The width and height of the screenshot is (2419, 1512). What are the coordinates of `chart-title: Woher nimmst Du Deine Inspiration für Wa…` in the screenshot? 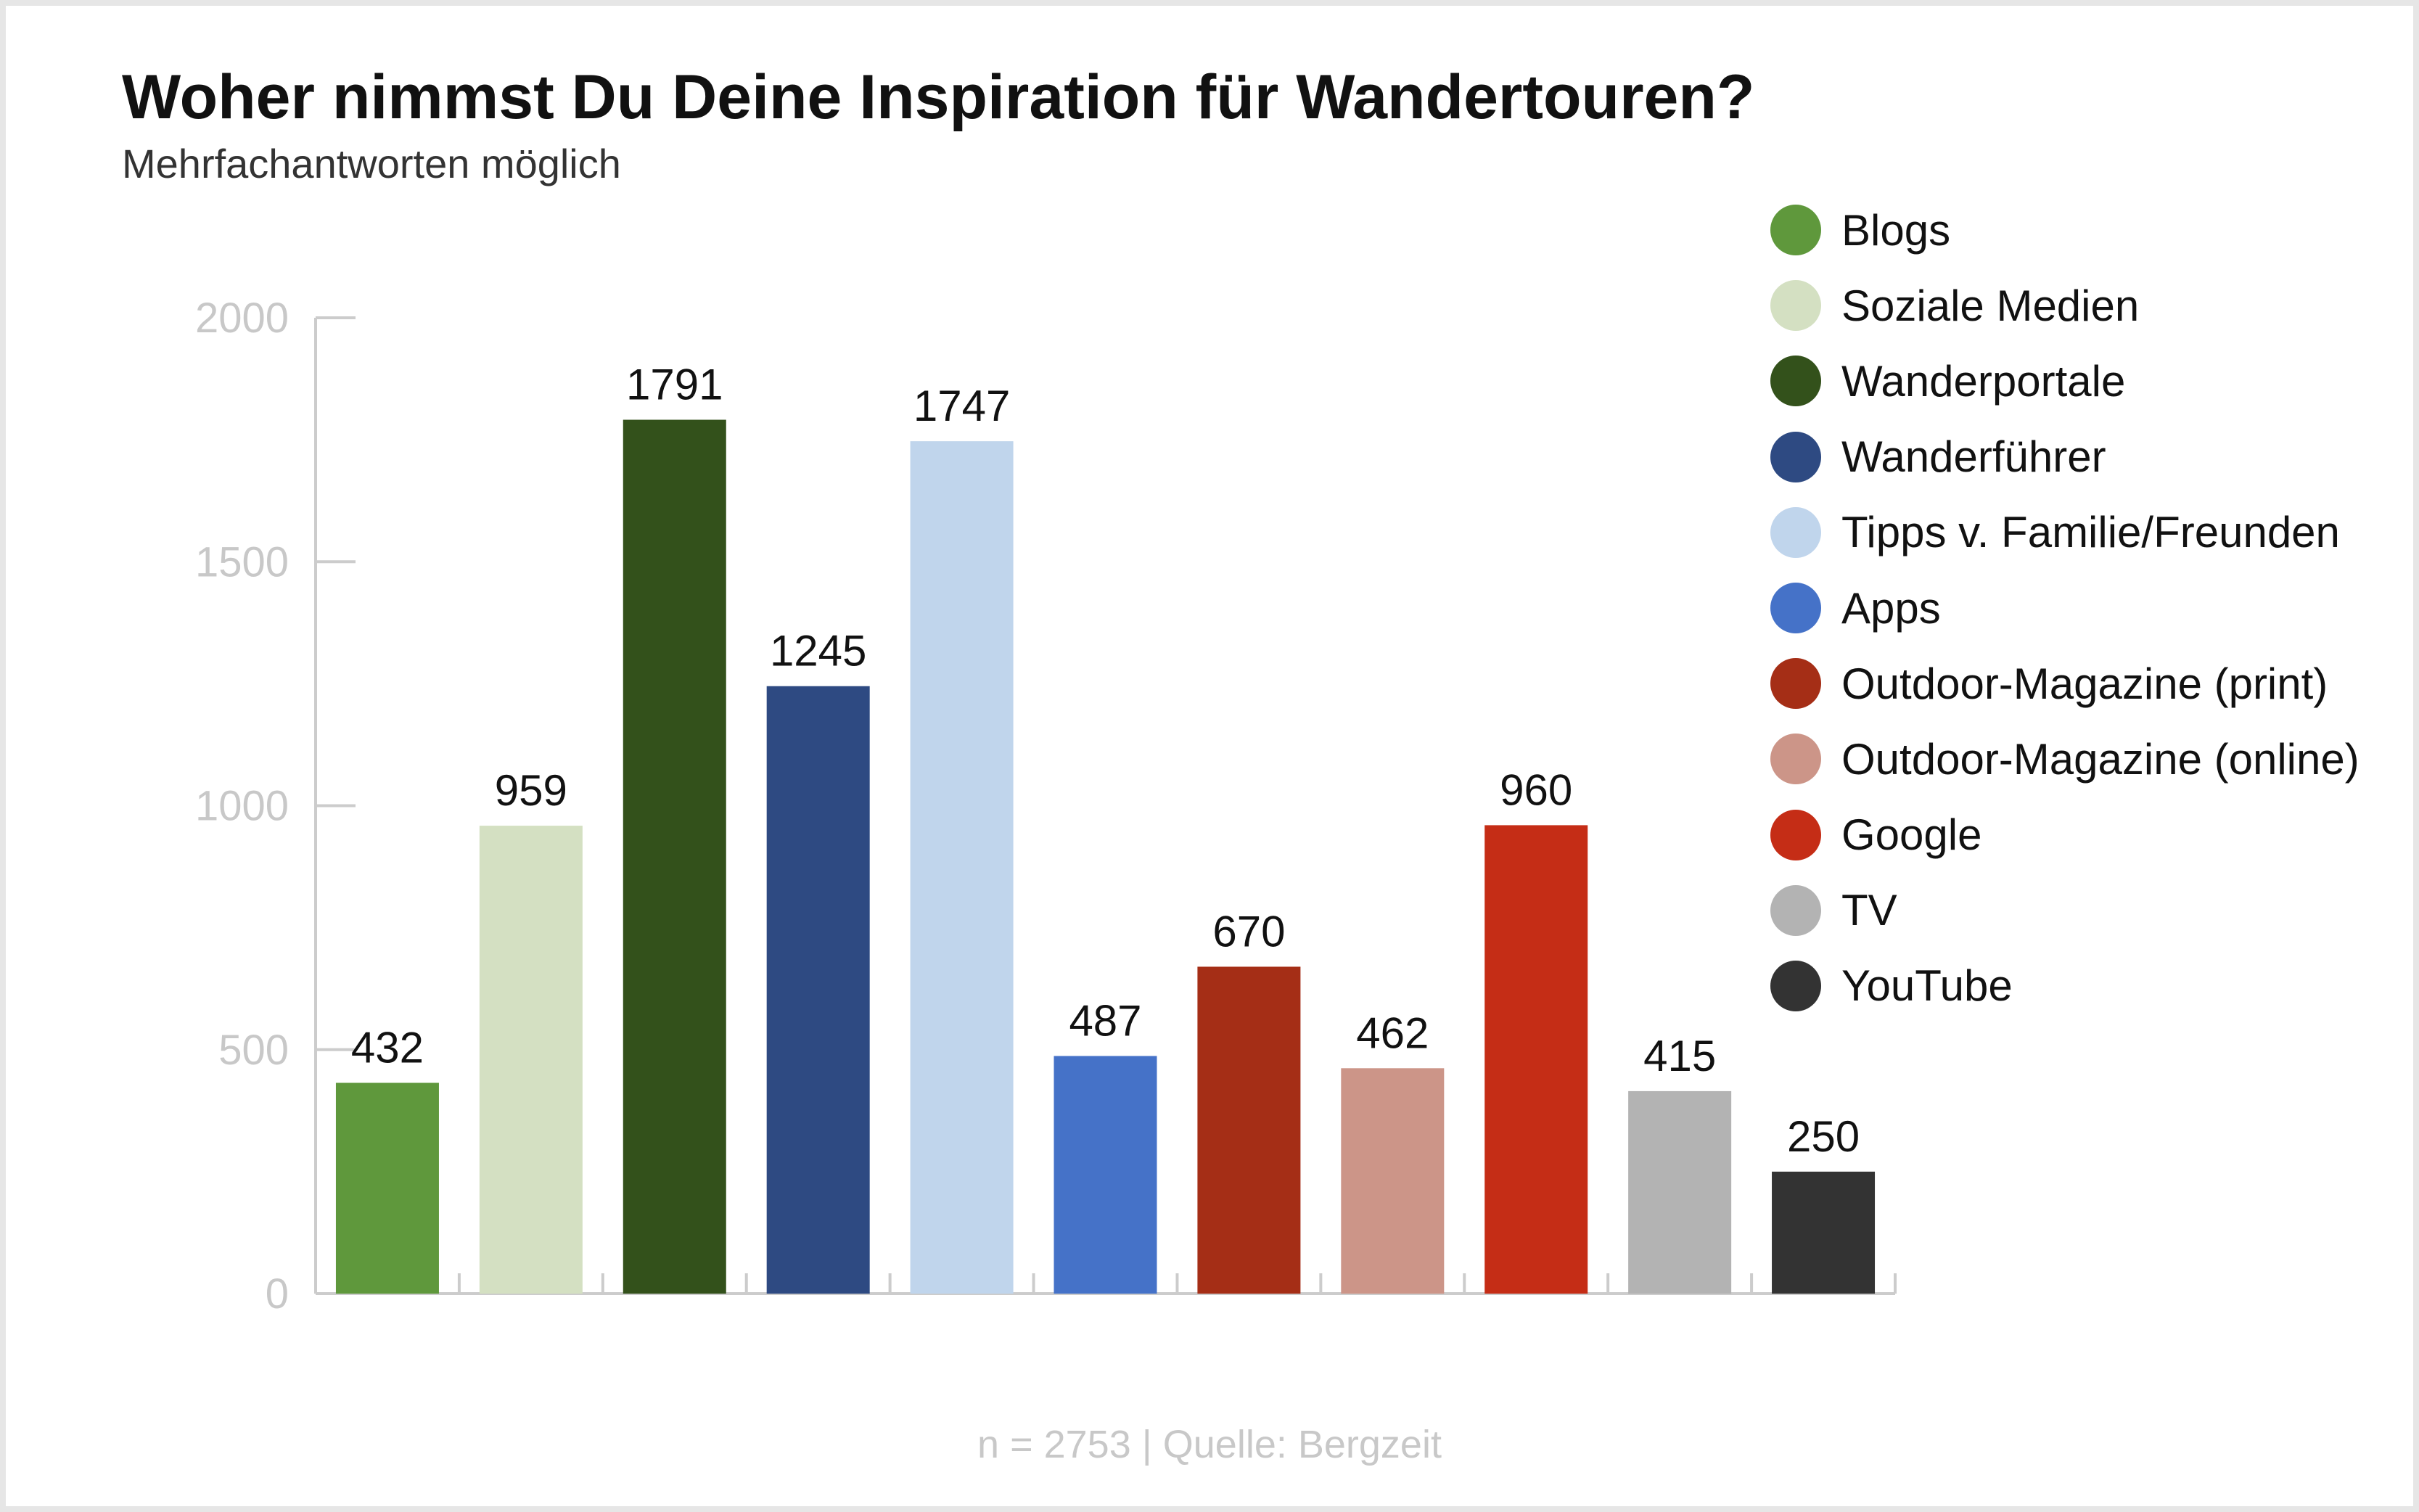 It's located at (938, 97).